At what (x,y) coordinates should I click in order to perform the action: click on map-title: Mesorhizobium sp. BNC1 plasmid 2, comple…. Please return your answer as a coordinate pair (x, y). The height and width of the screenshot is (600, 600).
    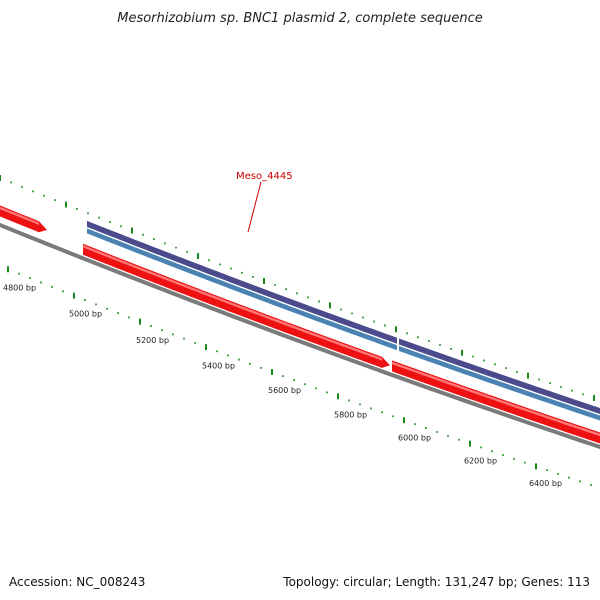
    Looking at the image, I should click on (300, 18).